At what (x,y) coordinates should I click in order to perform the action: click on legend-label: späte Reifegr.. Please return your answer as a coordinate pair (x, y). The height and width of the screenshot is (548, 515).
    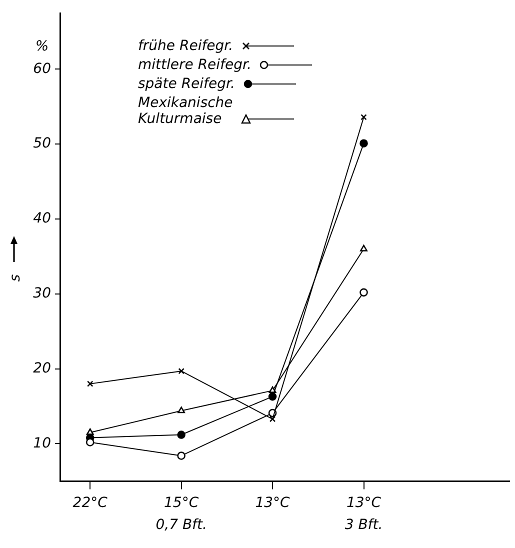
    Looking at the image, I should click on (186, 84).